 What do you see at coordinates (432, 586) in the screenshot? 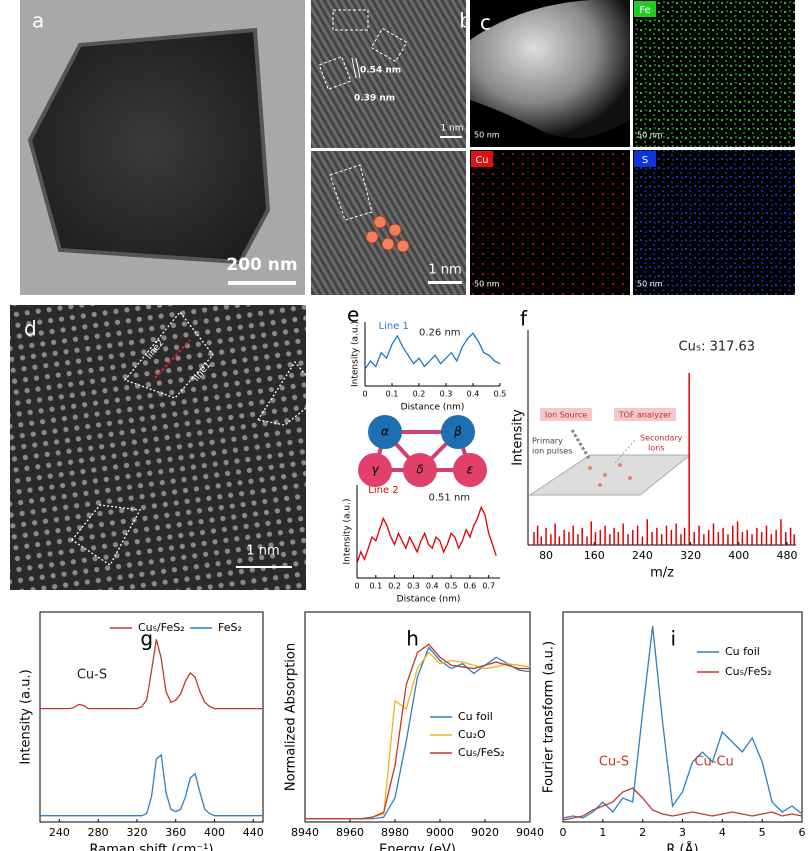
I see `x-tick-label: 0.4` at bounding box center [432, 586].